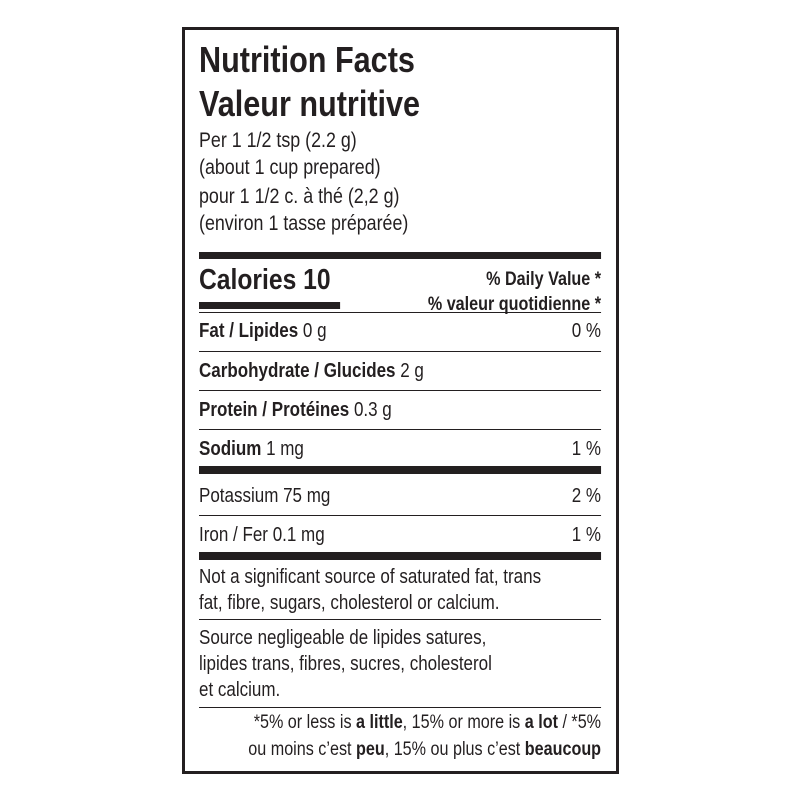  What do you see at coordinates (586, 496) in the screenshot?
I see `nutrient-dv: 2 %` at bounding box center [586, 496].